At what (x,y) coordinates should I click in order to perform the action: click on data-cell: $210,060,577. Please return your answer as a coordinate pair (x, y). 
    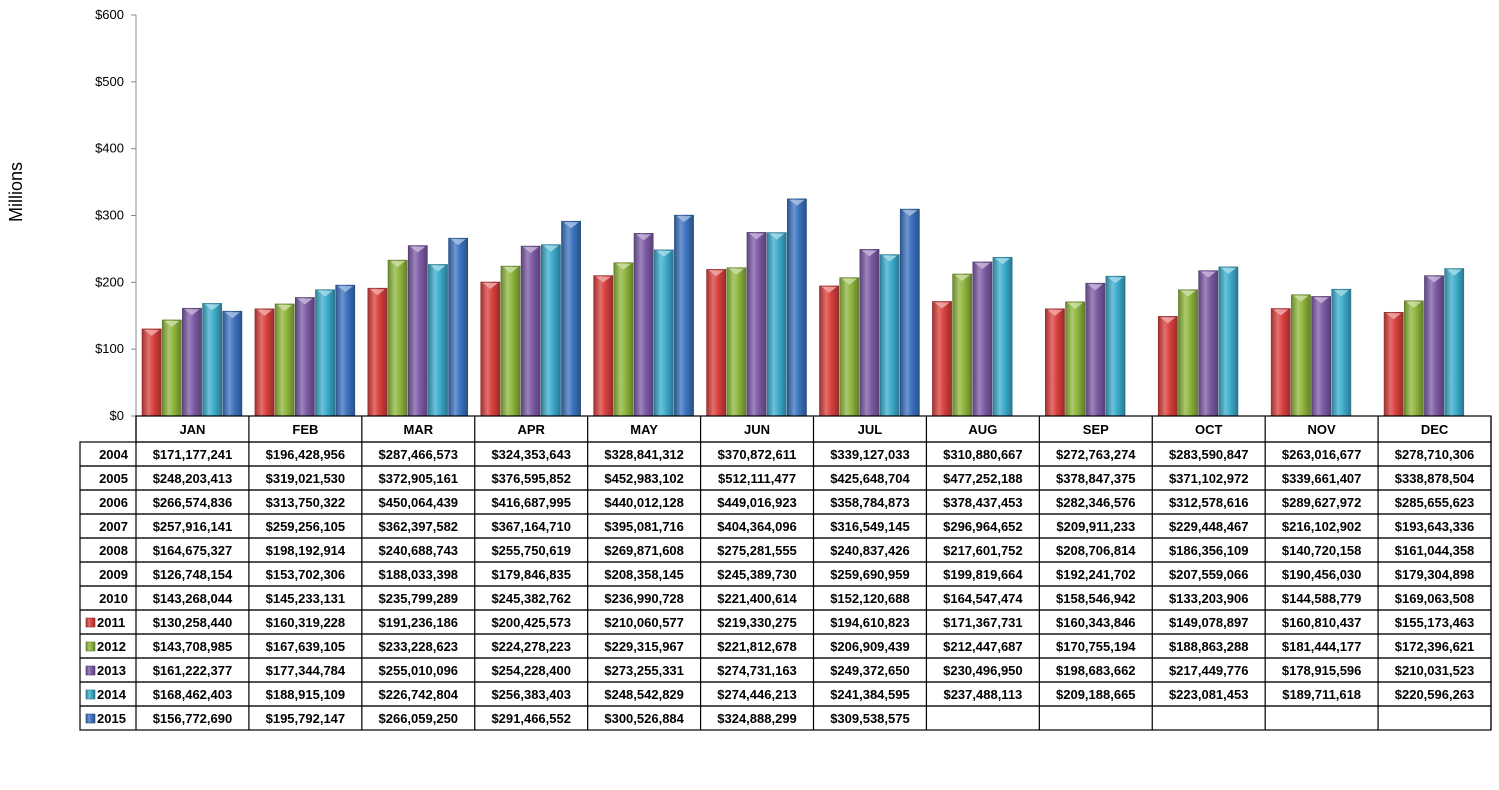
    Looking at the image, I should click on (644, 622).